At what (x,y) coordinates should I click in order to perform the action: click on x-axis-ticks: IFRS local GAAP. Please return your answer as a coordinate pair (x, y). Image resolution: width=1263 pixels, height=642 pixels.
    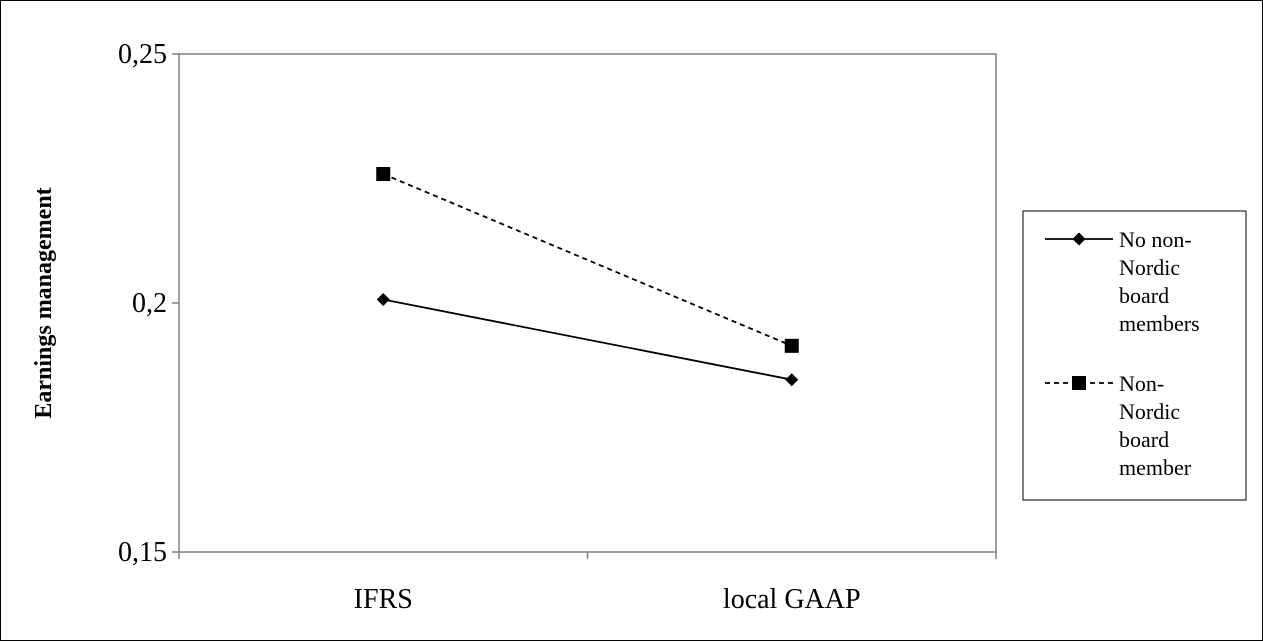
    Looking at the image, I should click on (587, 583).